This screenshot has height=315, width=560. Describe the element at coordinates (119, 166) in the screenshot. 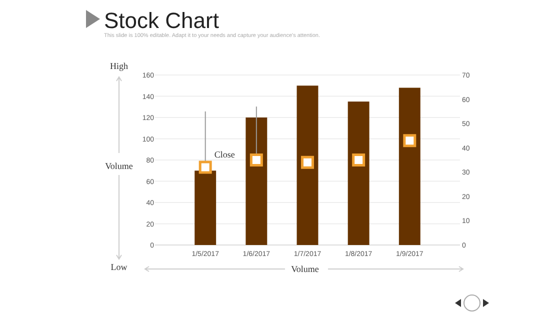

I see `y-axis-title: Volume` at that location.